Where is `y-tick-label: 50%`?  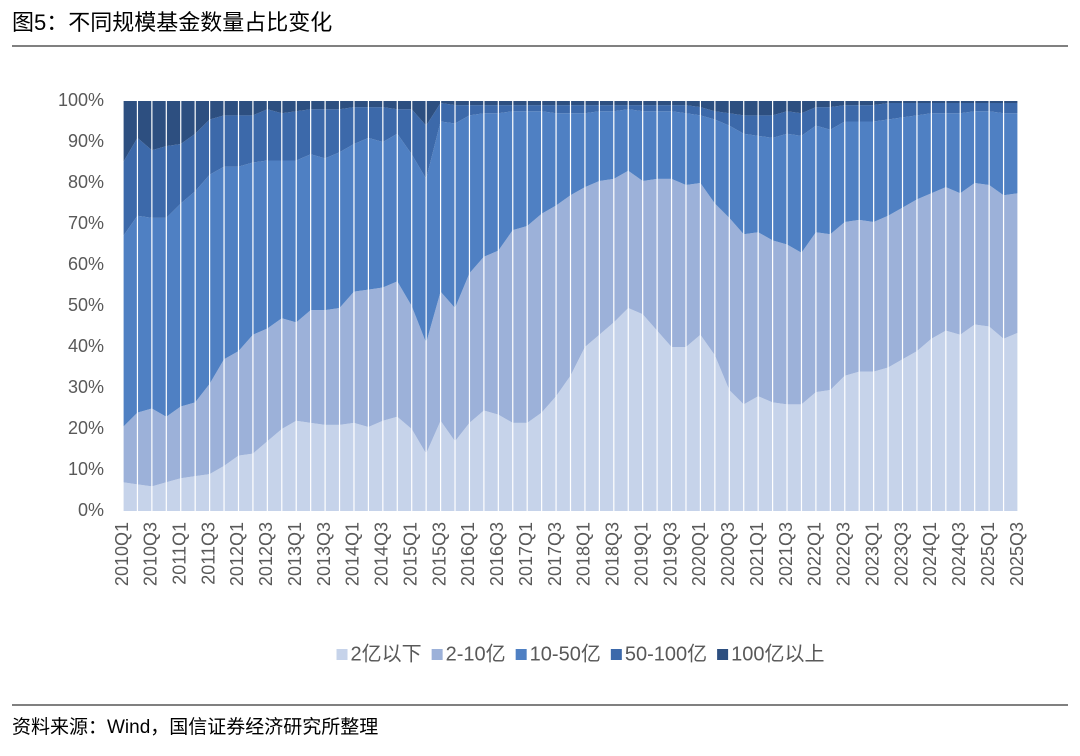
y-tick-label: 50% is located at coordinates (86, 305).